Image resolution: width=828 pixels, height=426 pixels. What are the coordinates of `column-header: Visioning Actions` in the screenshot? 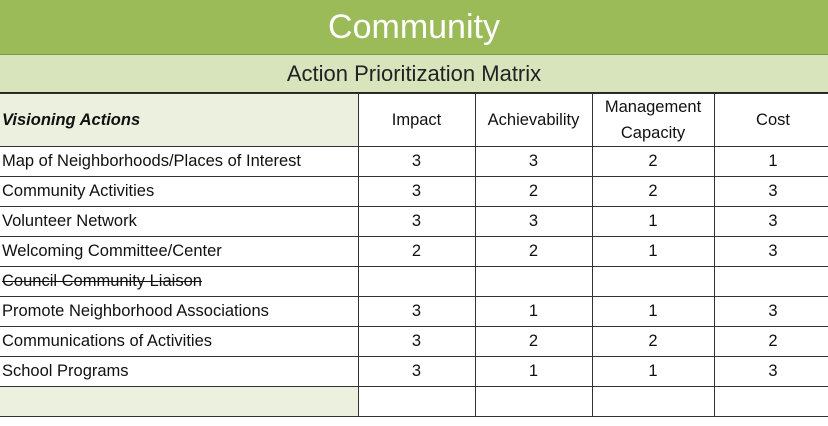 It's located at (179, 120).